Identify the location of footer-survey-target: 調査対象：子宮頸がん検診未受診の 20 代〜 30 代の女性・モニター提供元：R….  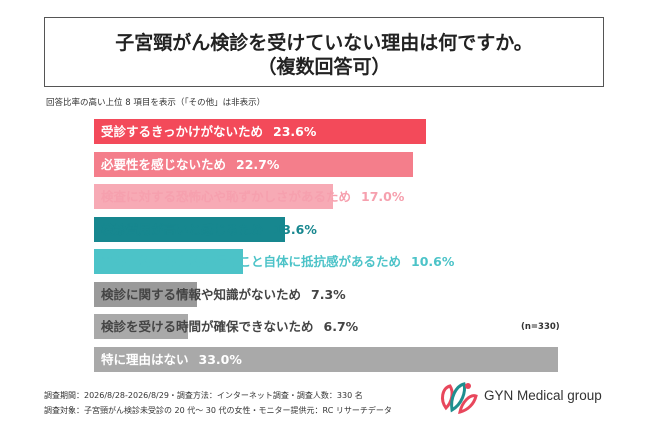
(218, 410).